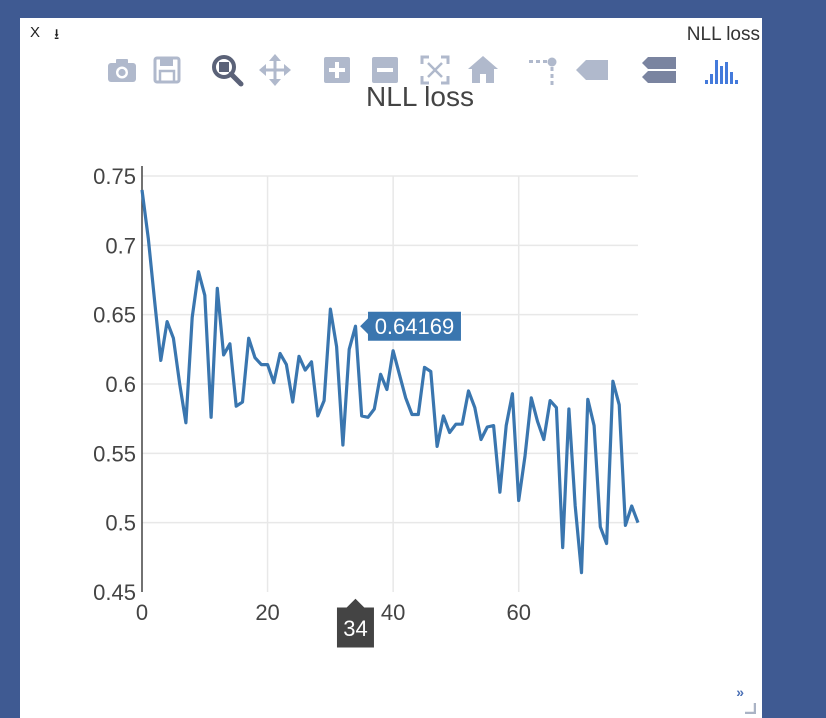  Describe the element at coordinates (167, 70) in the screenshot. I see `save-icon` at that location.